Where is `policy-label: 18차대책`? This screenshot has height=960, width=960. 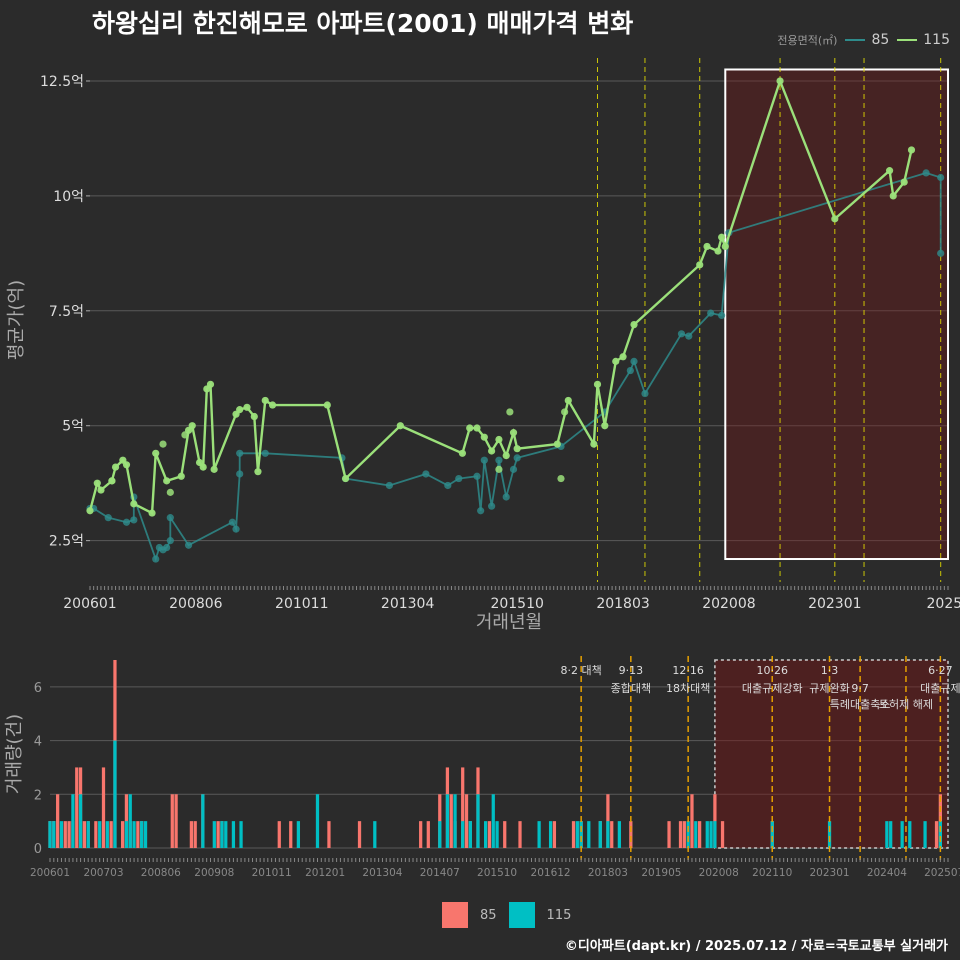
policy-label: 18차대책 is located at coordinates (688, 688).